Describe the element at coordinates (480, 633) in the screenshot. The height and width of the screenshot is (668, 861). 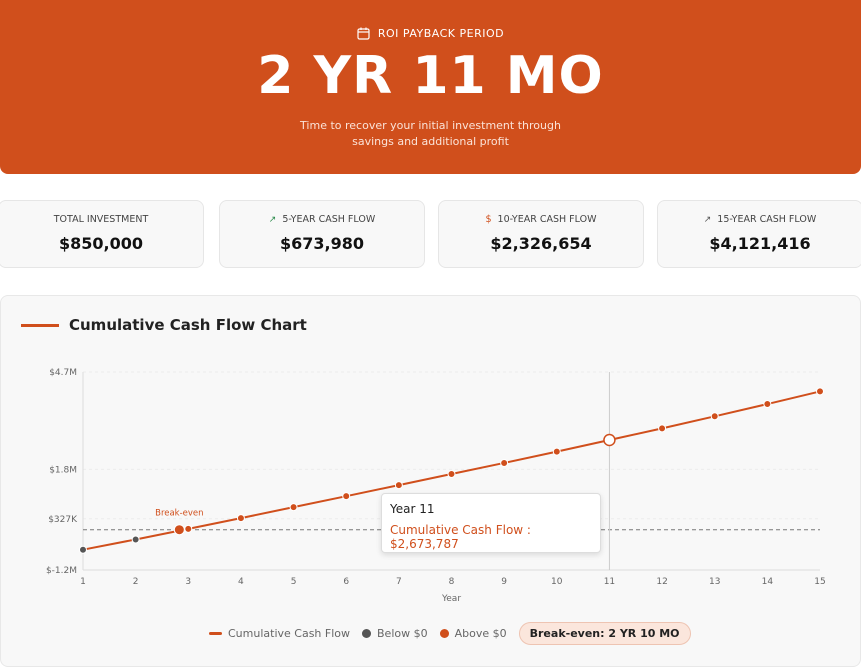
I see `legend-label: Above $0` at that location.